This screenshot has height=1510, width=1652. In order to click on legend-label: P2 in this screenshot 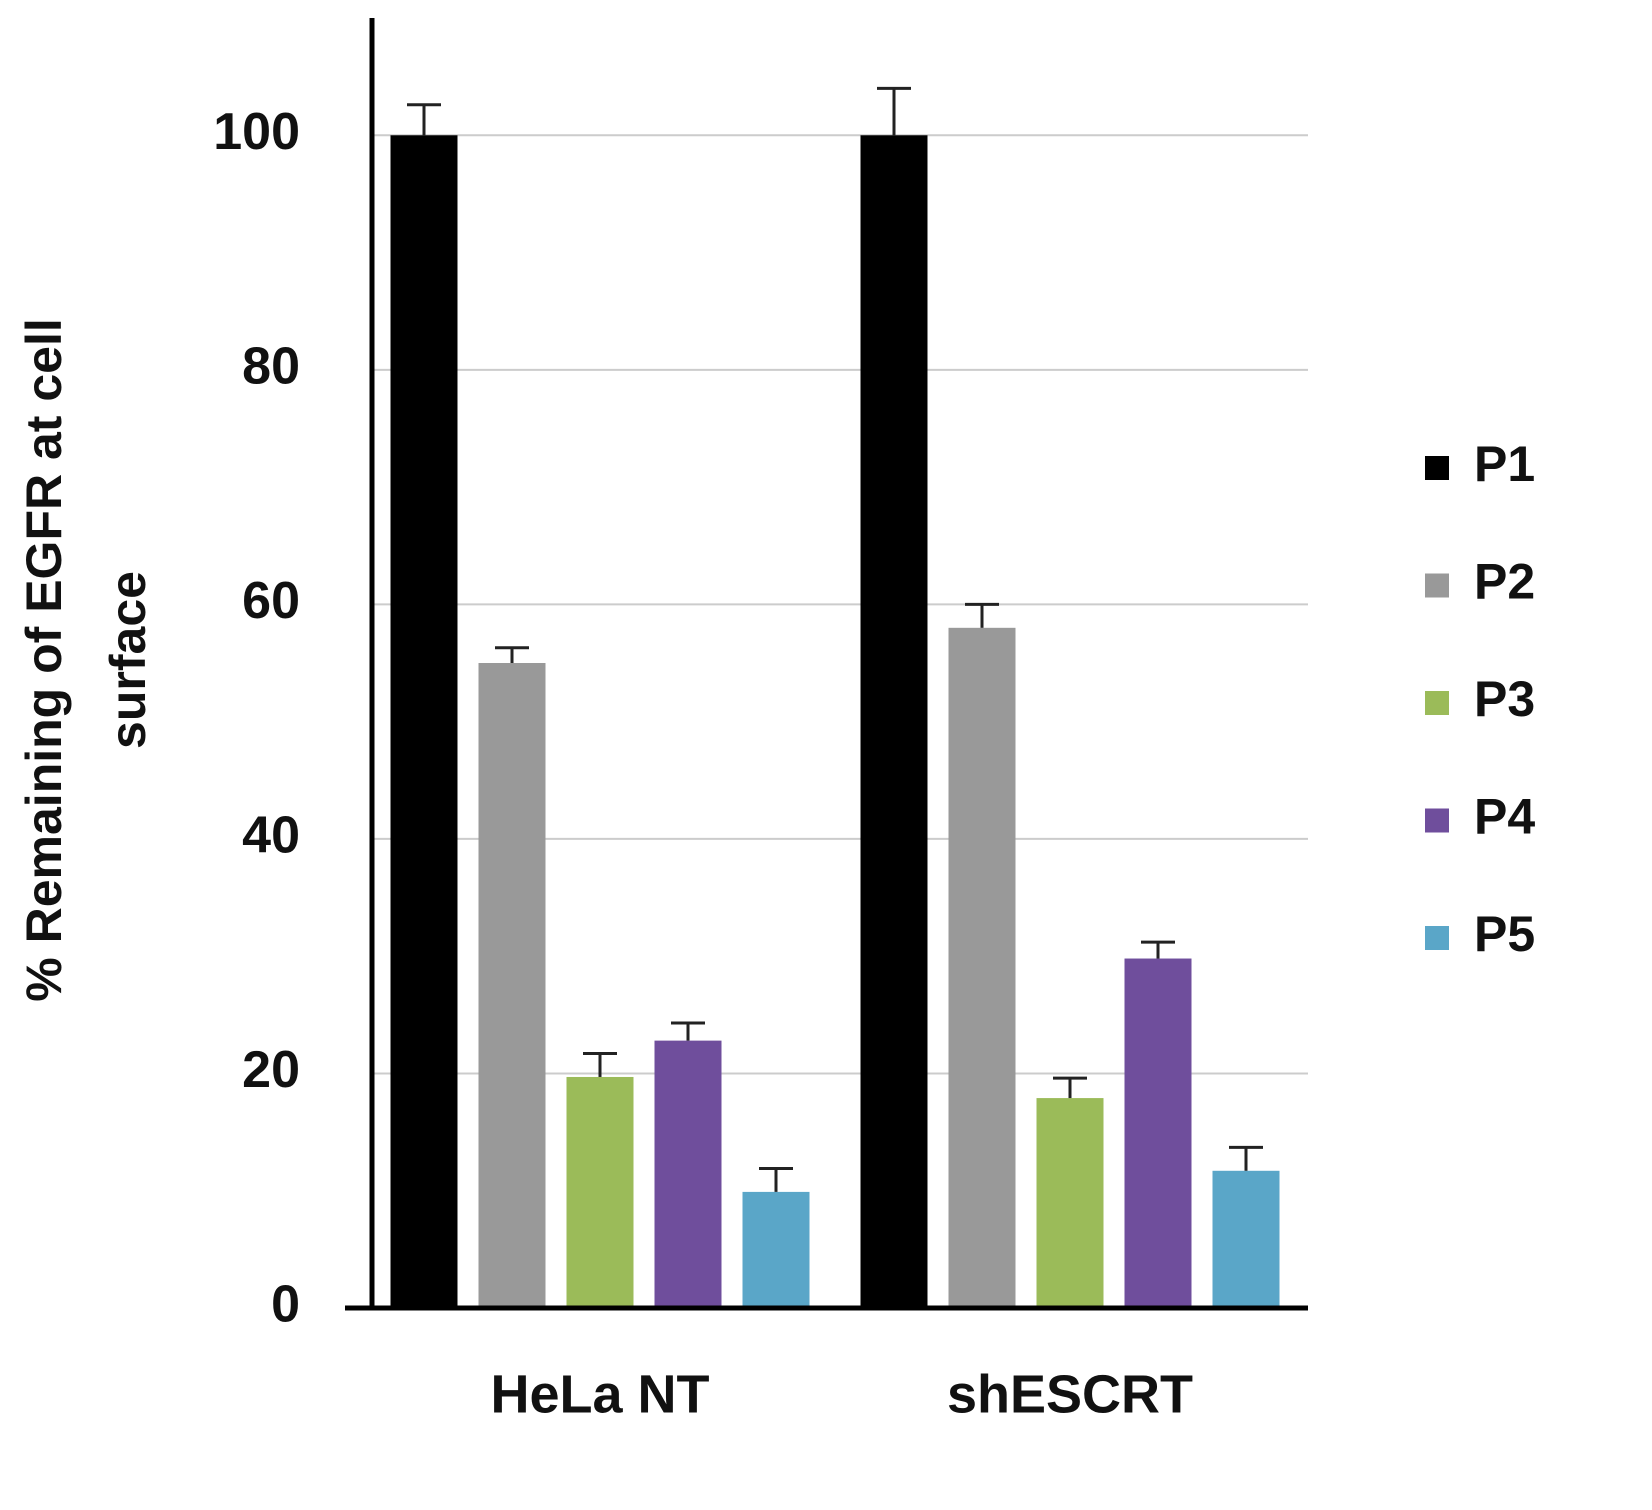, I will do `click(1504, 582)`.